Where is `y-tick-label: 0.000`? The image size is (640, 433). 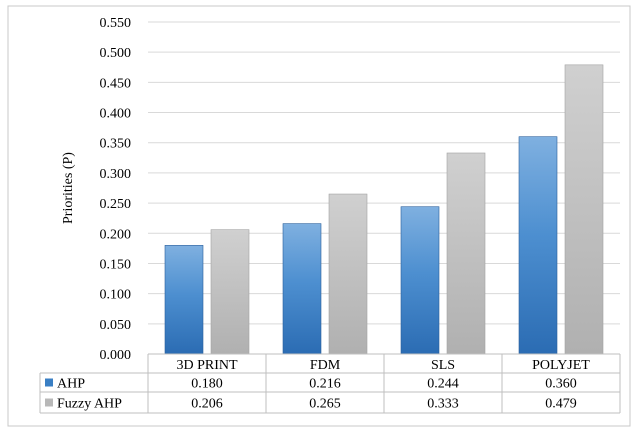 y-tick-label: 0.000 is located at coordinates (116, 355).